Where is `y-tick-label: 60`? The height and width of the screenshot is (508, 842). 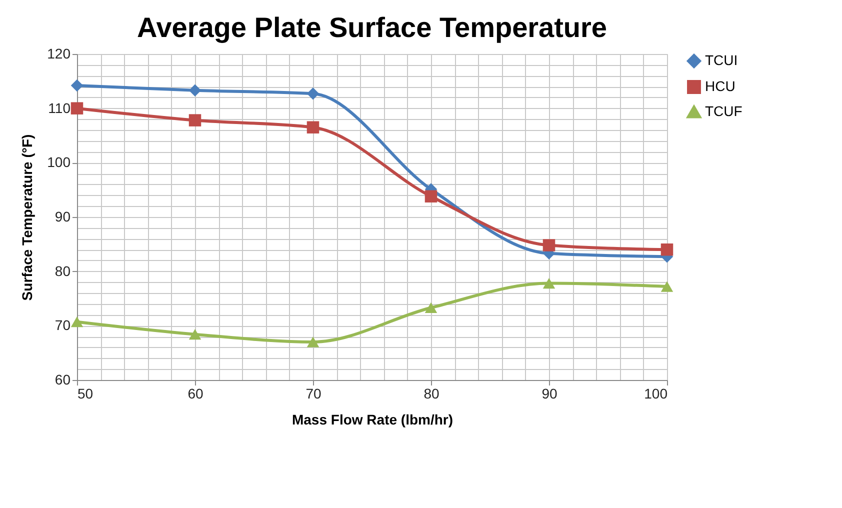
y-tick-label: 60 is located at coordinates (62, 380).